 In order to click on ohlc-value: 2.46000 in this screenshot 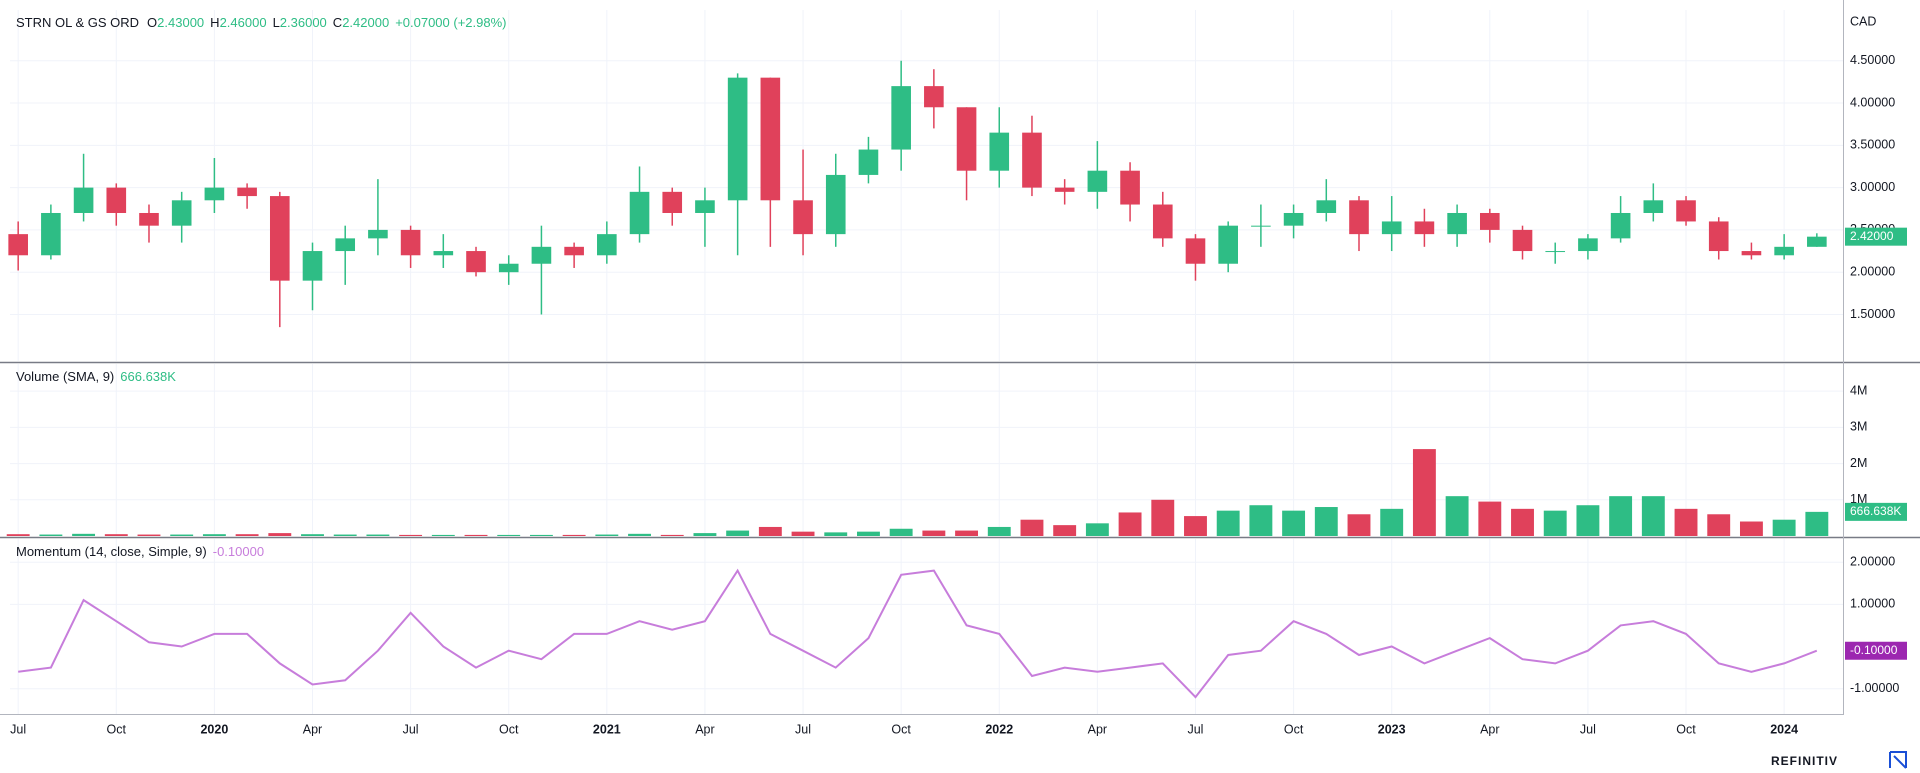, I will do `click(243, 22)`.